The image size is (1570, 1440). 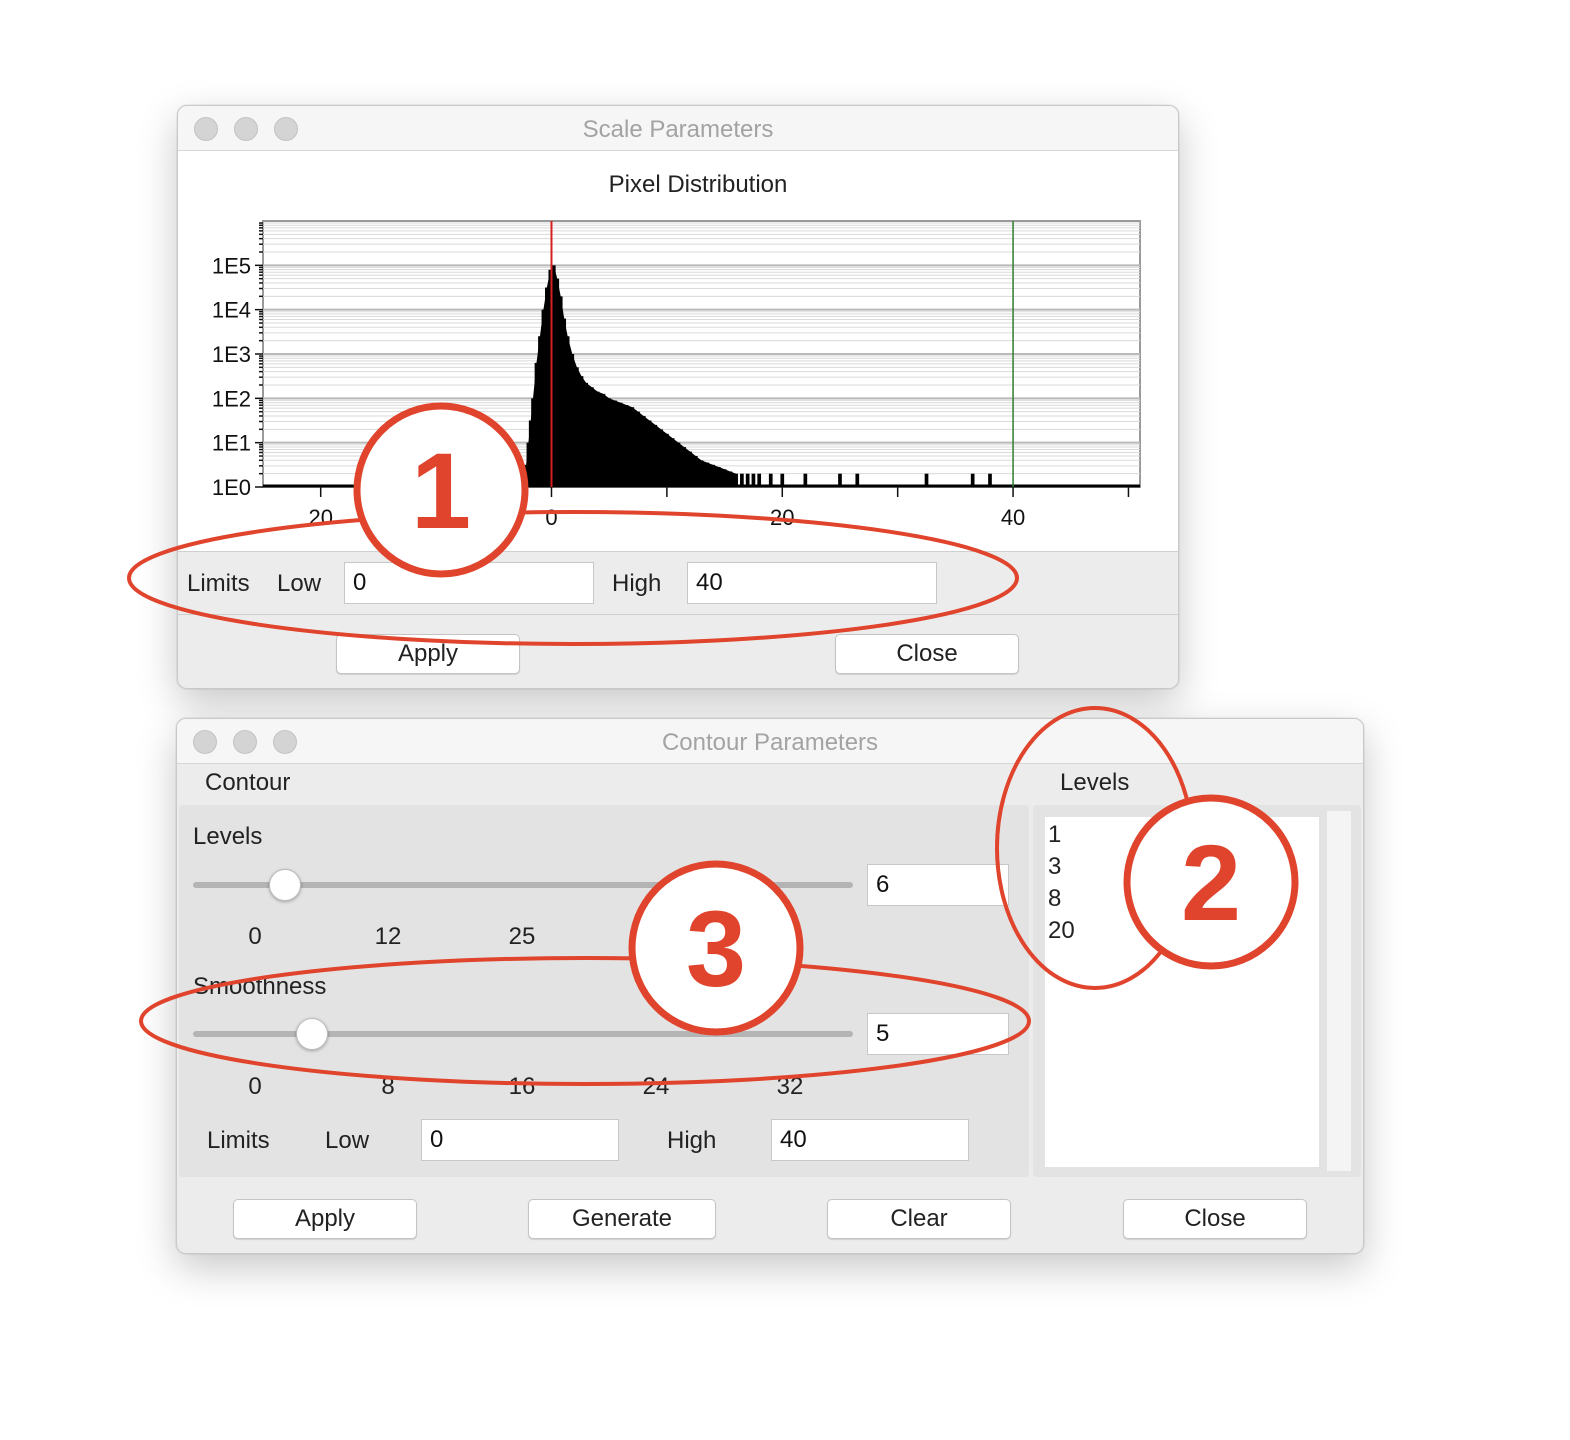 I want to click on levels-tick: 25, so click(x=522, y=936).